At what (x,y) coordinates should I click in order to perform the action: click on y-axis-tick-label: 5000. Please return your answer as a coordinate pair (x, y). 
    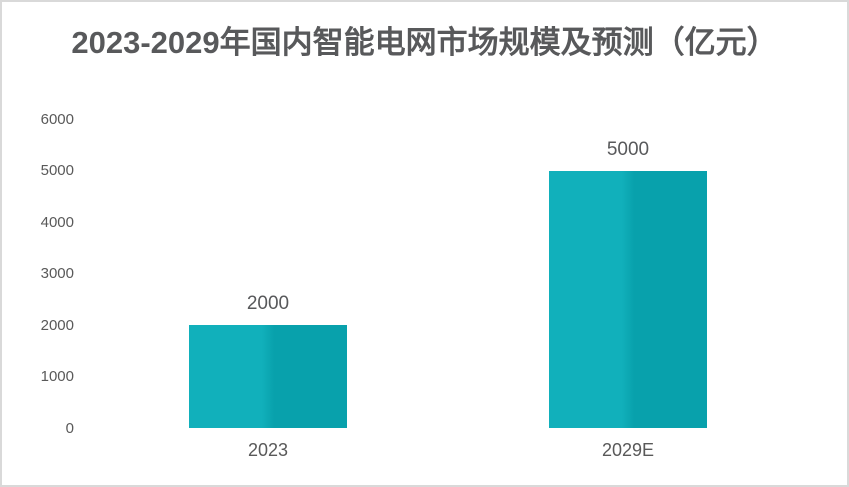
    Looking at the image, I should click on (57, 171).